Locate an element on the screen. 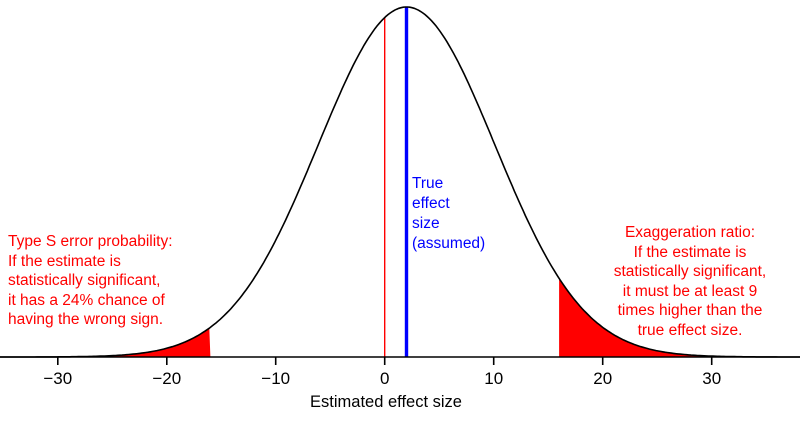 Image resolution: width=800 pixels, height=427 pixels. right-tail-shade is located at coordinates (679, 317).